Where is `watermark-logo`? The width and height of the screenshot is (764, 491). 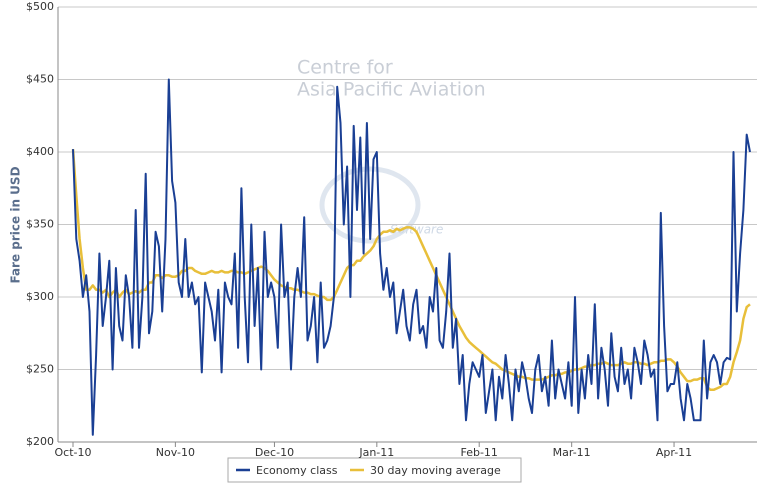
watermark-logo is located at coordinates (370, 205).